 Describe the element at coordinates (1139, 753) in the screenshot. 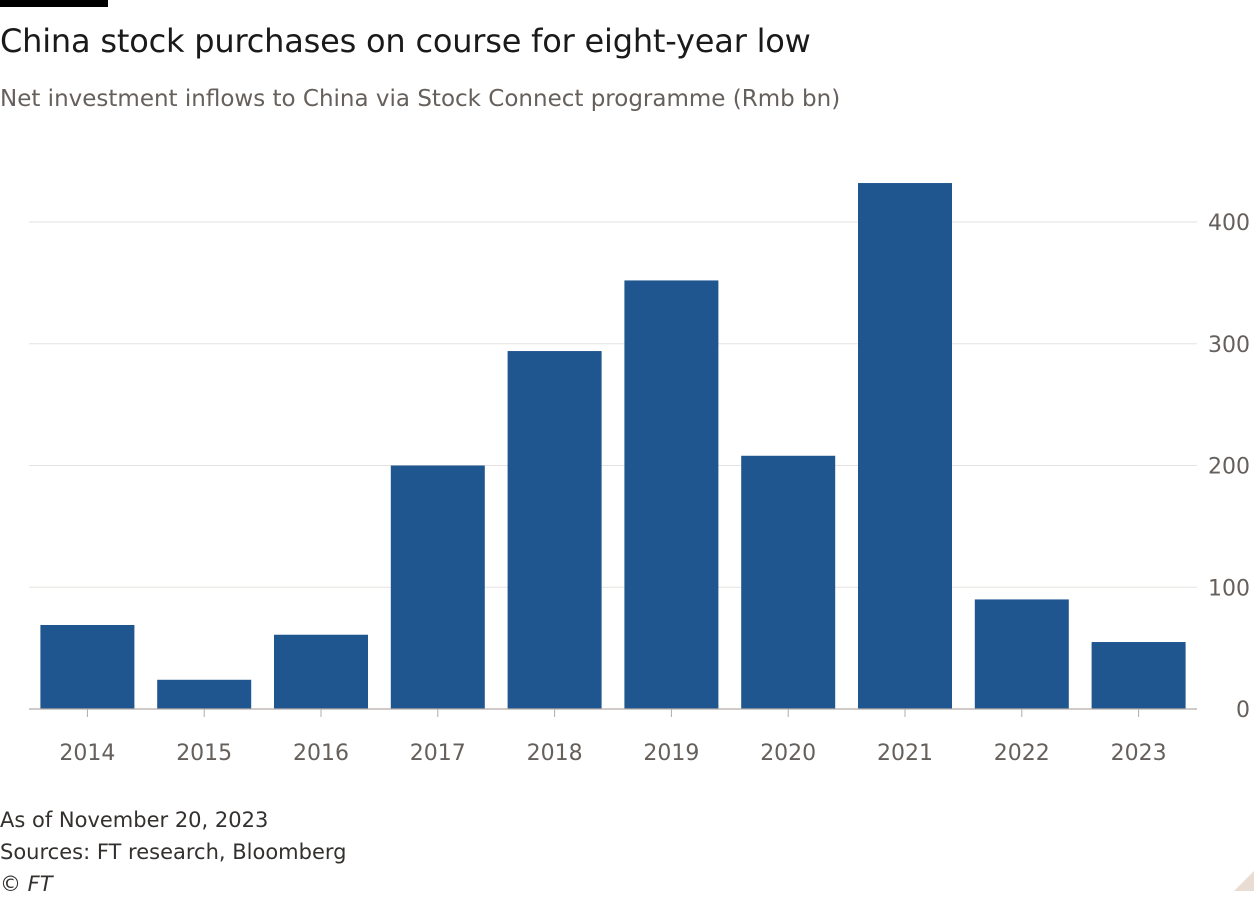

I see `x-tick-label: 2023` at that location.